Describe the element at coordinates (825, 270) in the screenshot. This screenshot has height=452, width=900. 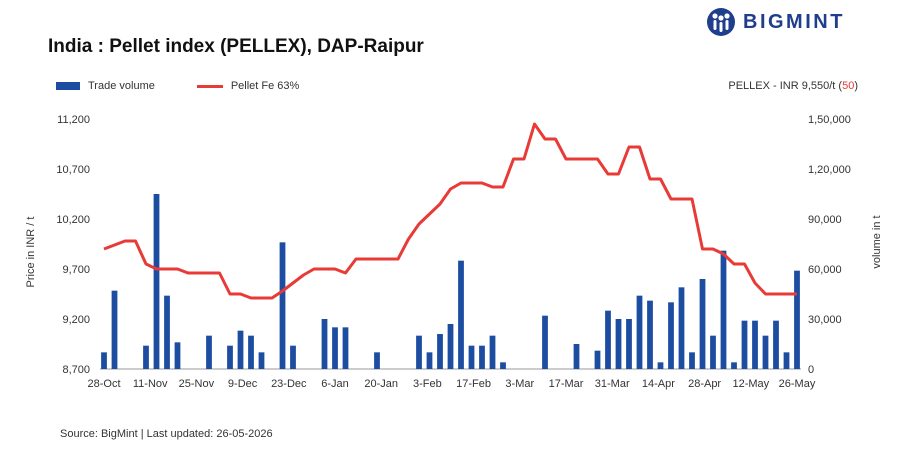
I see `y-tick-right: 60,000` at that location.